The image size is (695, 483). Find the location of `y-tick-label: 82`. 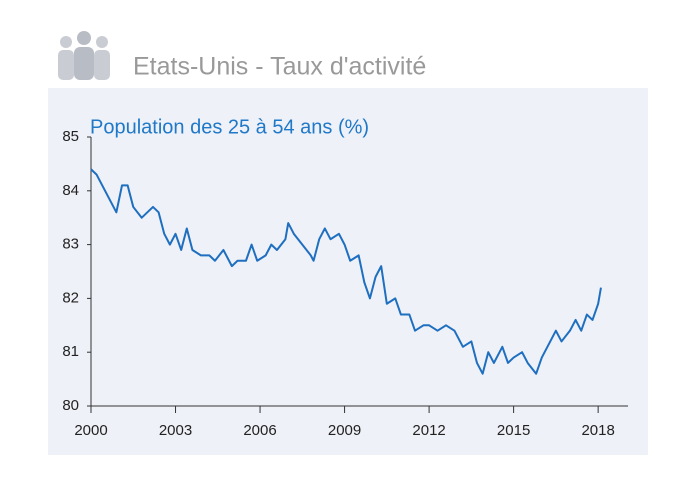

y-tick-label: 82 is located at coordinates (70, 297).